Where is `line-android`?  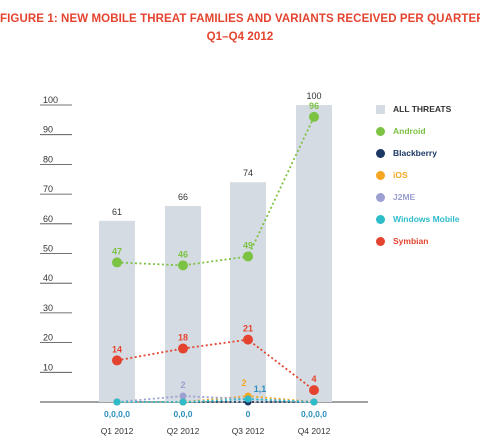 line-android is located at coordinates (215, 191).